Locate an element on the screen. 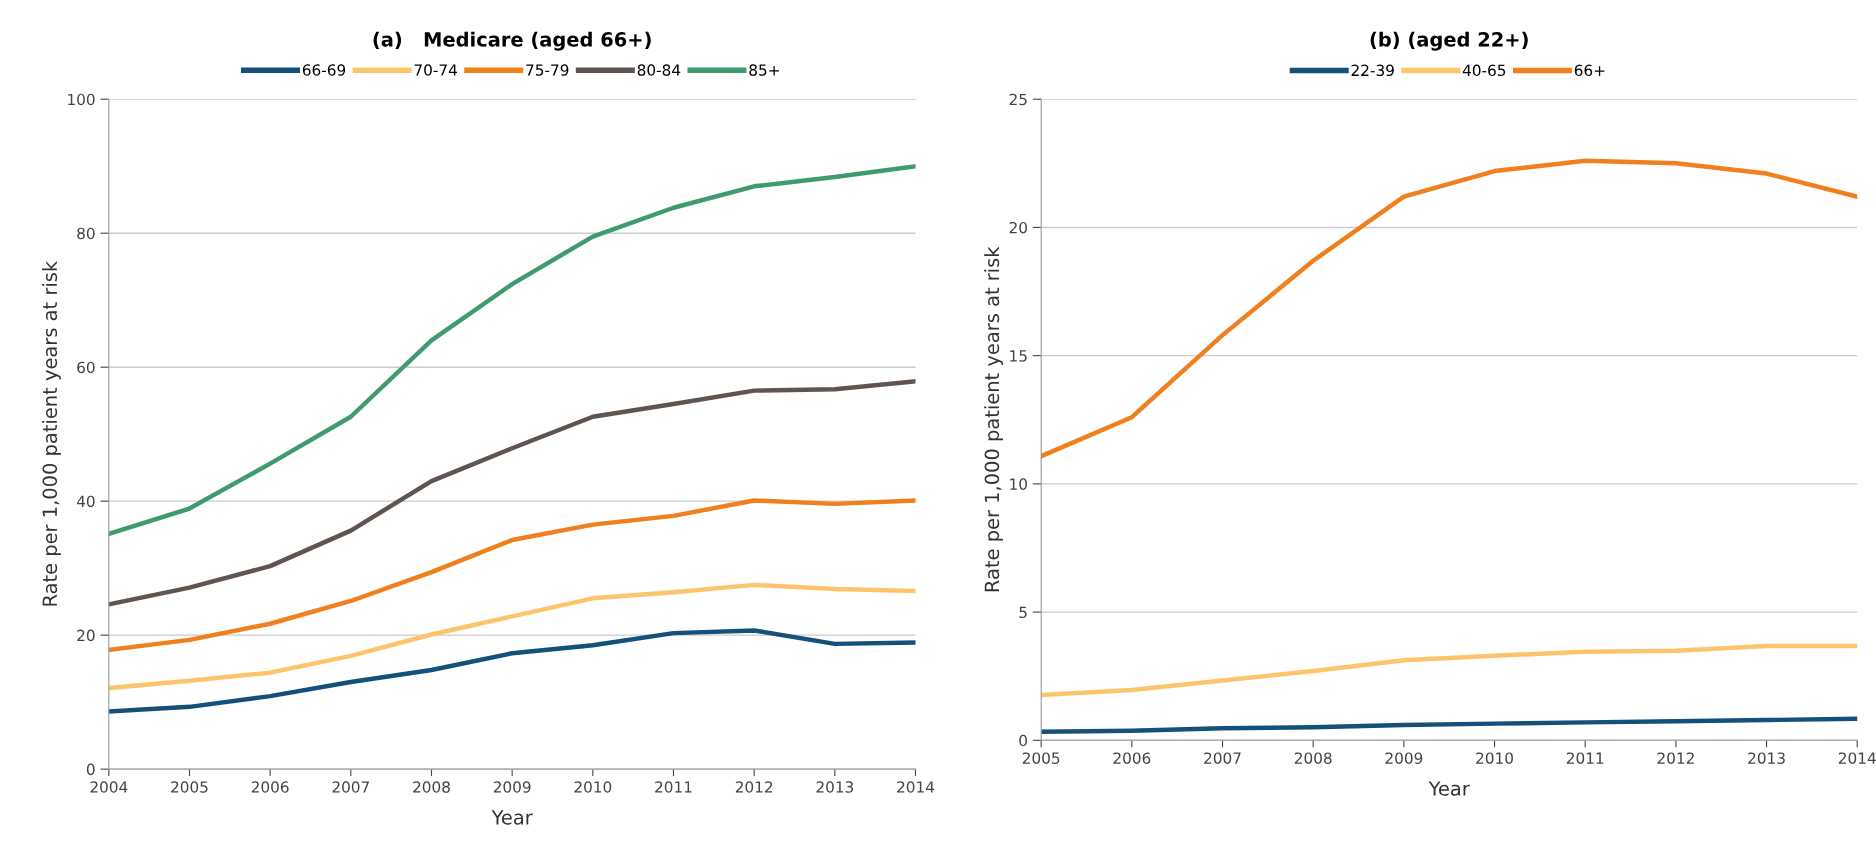 This screenshot has height=848, width=1876. legend-label: 70-74 is located at coordinates (435, 70).